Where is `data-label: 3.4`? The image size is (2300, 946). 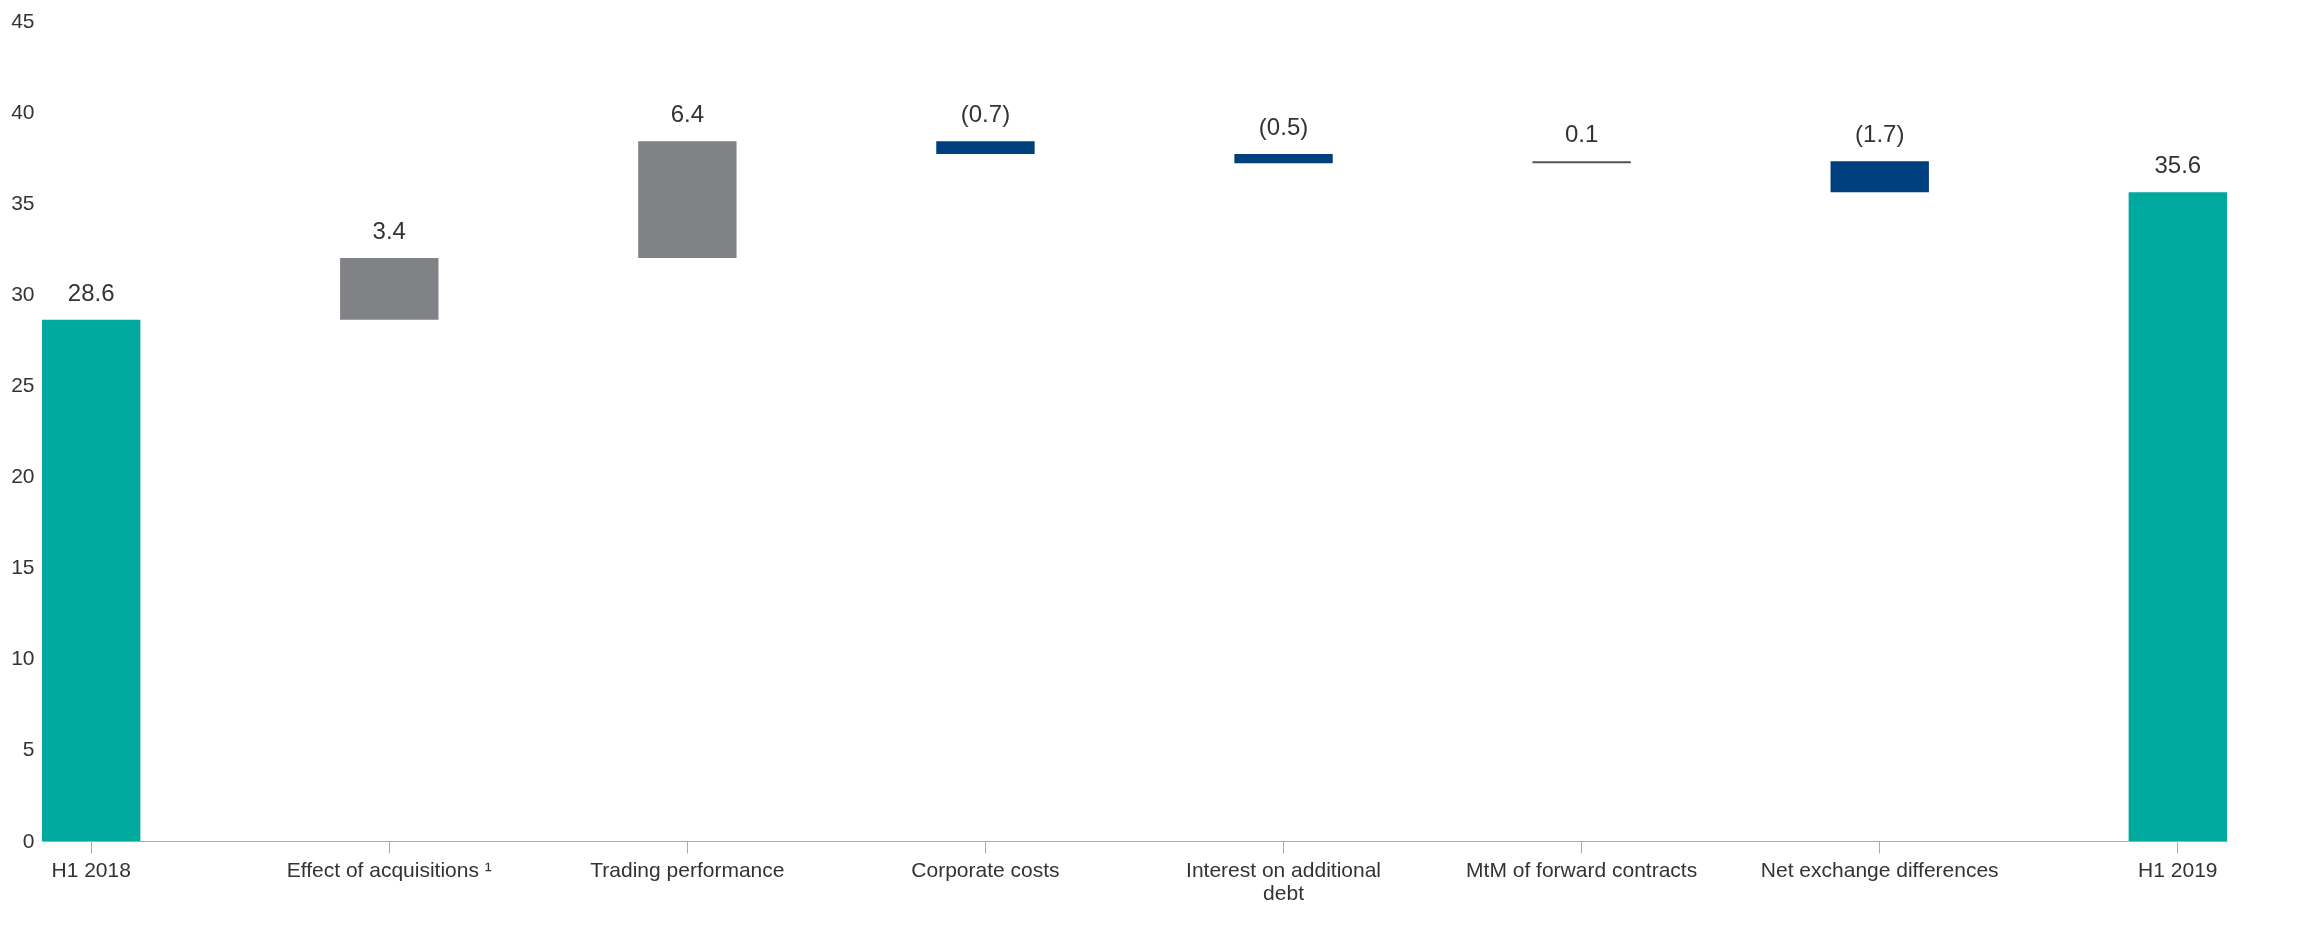 data-label: 3.4 is located at coordinates (389, 230).